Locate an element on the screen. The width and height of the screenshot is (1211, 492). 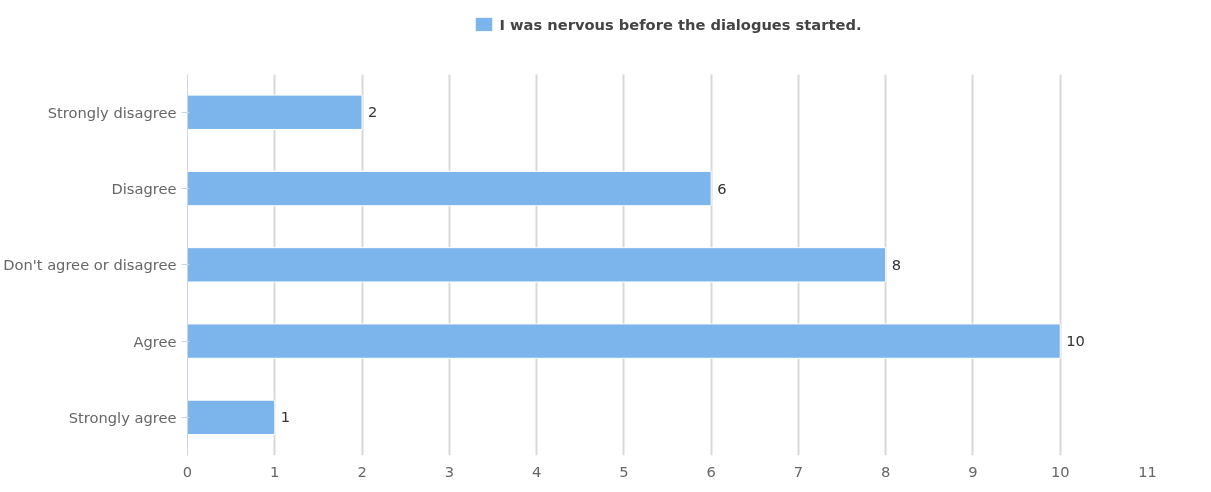
x-tick-label: 7 is located at coordinates (798, 471).